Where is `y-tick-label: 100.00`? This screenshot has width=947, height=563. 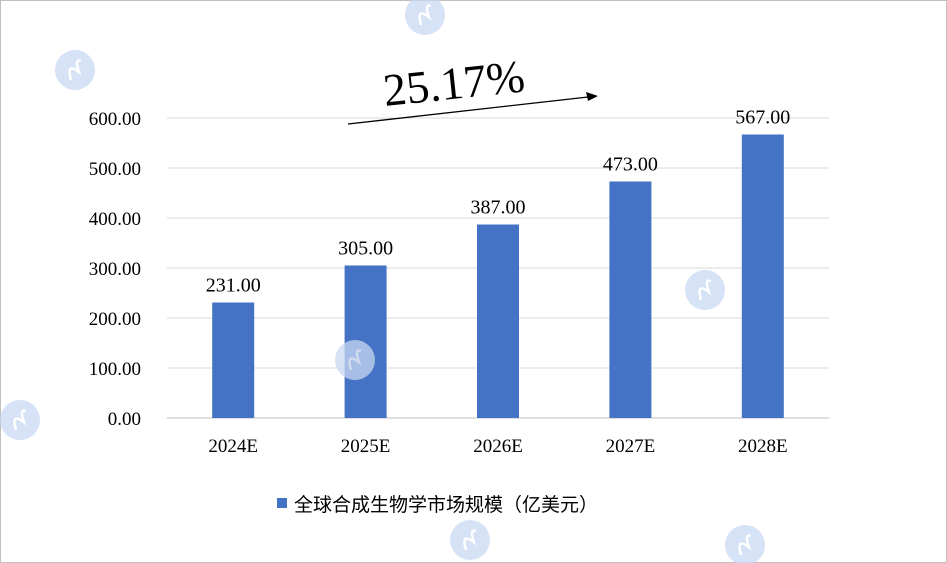 y-tick-label: 100.00 is located at coordinates (115, 369).